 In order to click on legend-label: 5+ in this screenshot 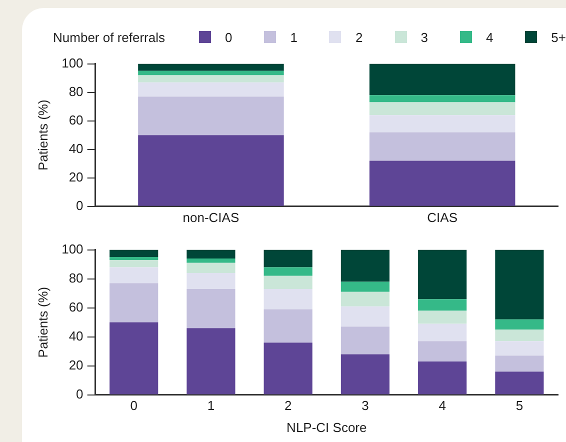, I will do `click(558, 37)`.